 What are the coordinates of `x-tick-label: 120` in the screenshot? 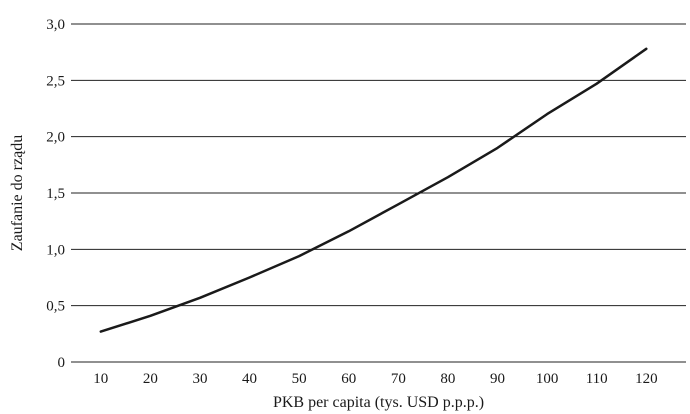 It's located at (646, 379).